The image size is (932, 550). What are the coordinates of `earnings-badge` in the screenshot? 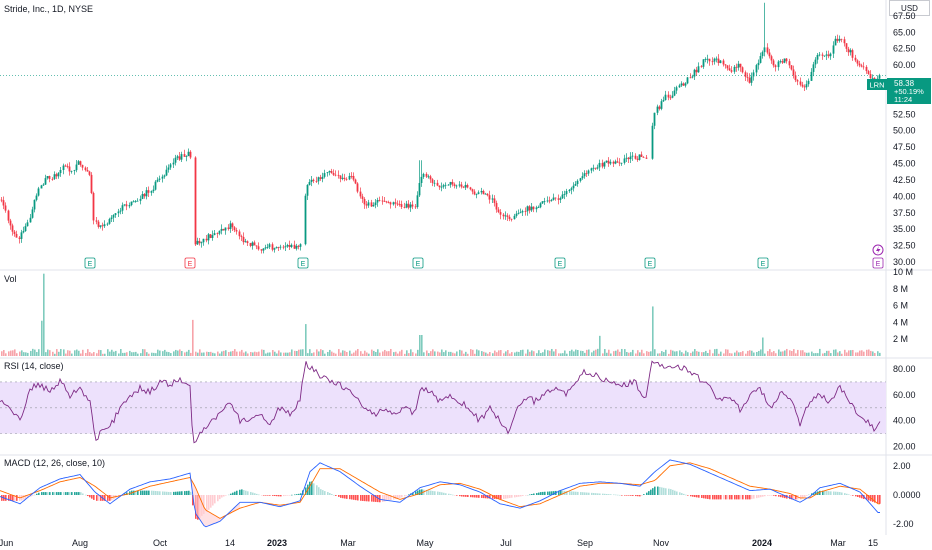 It's located at (763, 263).